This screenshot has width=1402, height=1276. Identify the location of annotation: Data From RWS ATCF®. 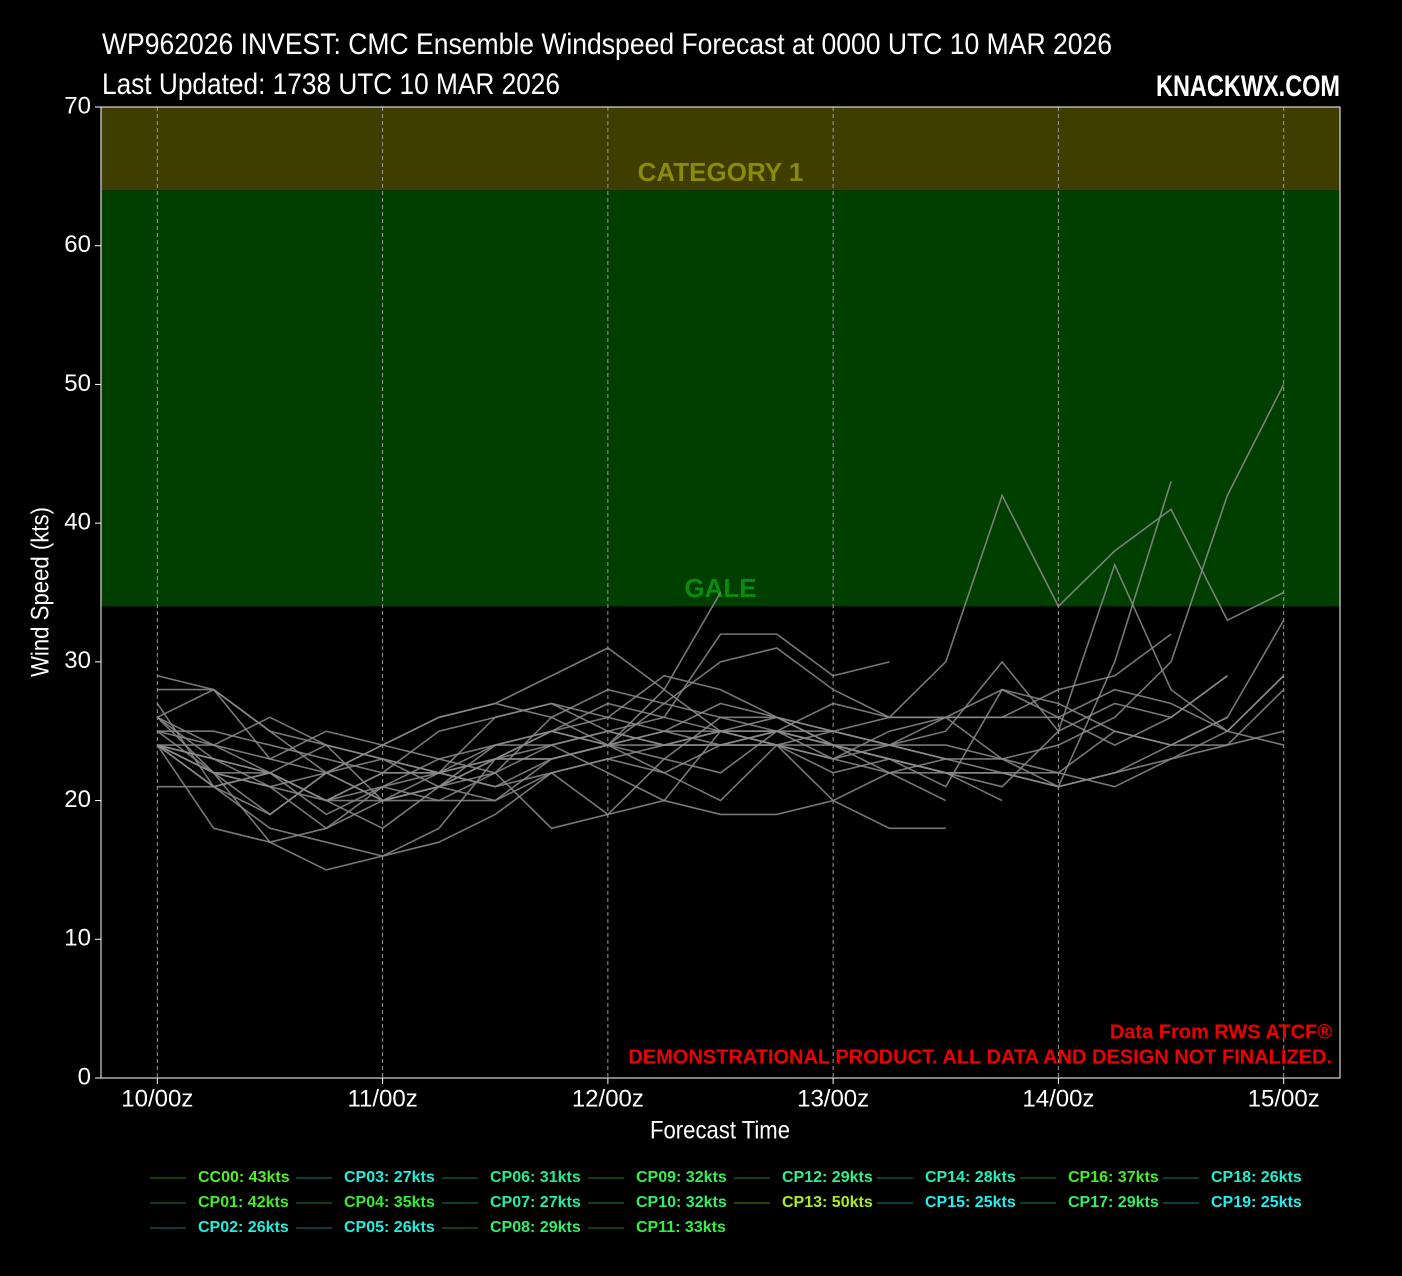
(1221, 1032).